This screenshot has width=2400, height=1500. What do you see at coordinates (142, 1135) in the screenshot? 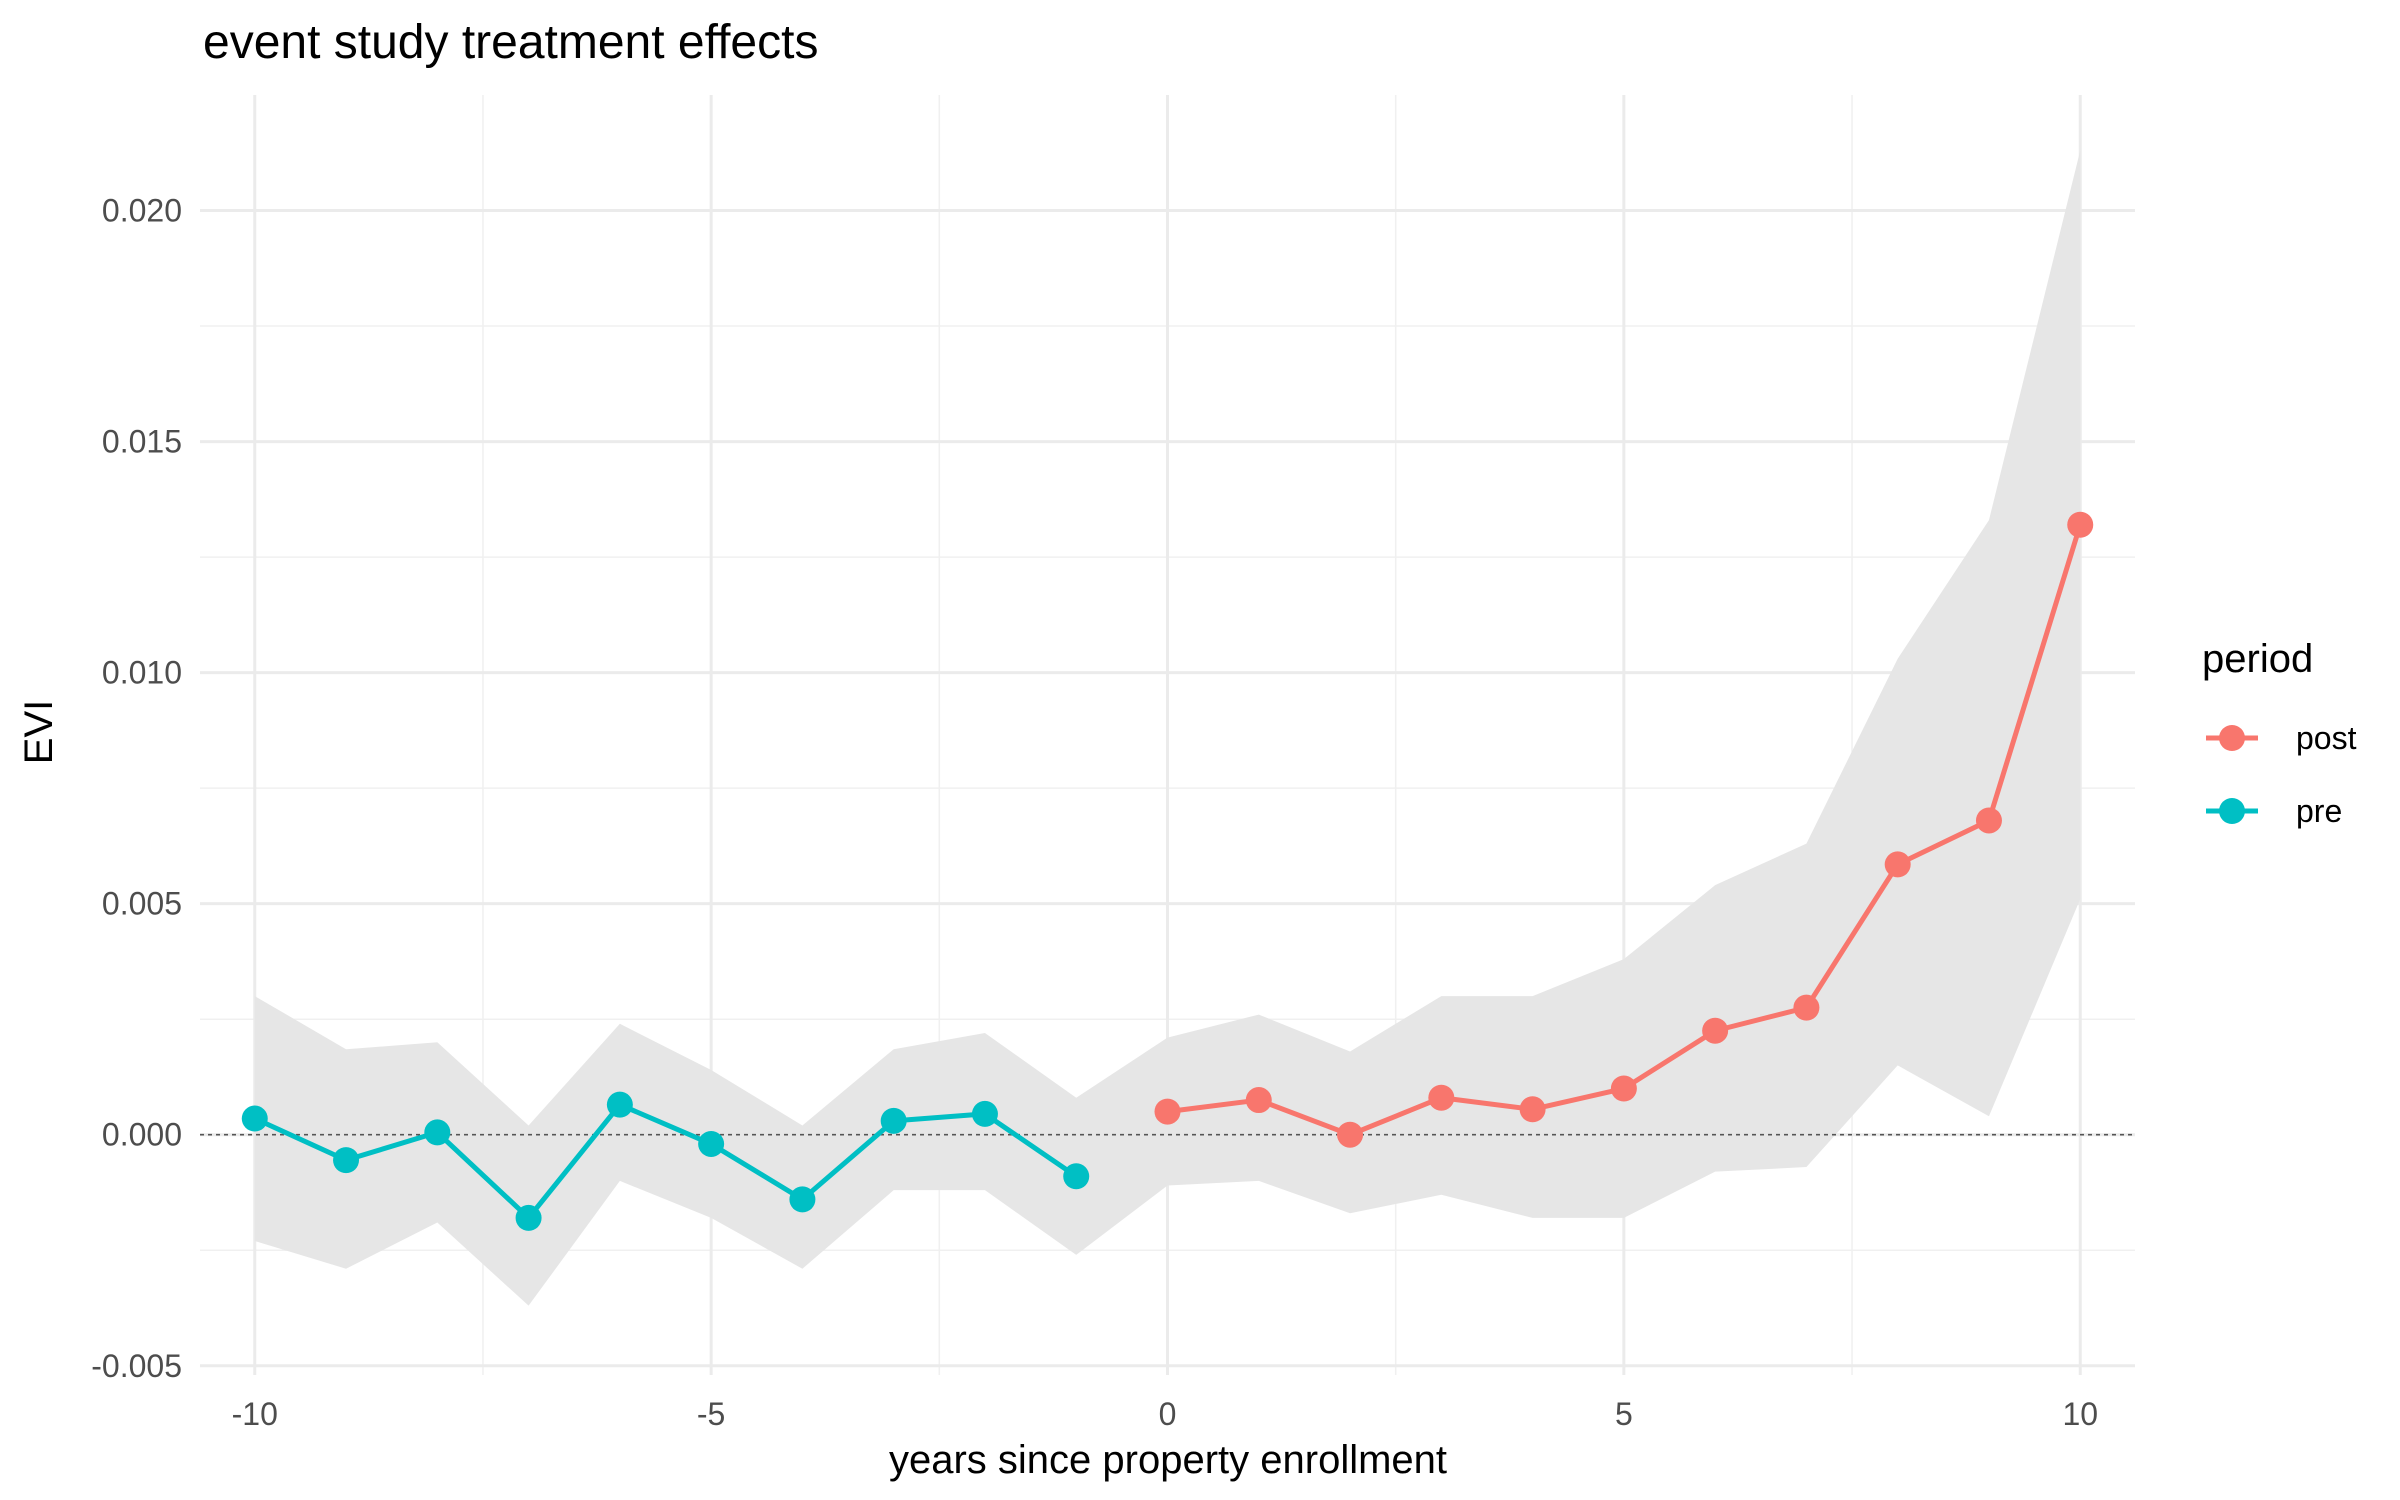
I see `y-tick-label: 0.000` at bounding box center [142, 1135].